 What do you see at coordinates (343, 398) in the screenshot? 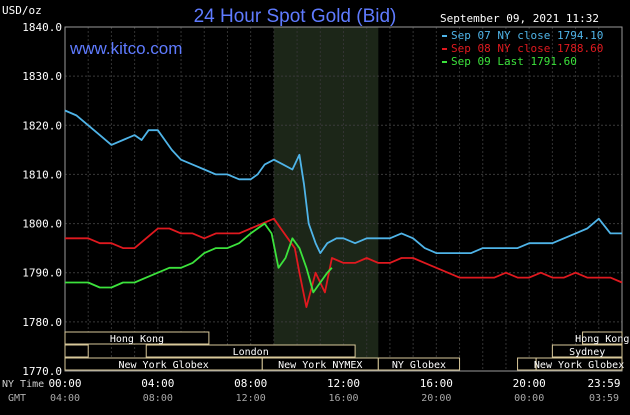
I see `x-tick-label-gmt: 16:00` at bounding box center [343, 398].